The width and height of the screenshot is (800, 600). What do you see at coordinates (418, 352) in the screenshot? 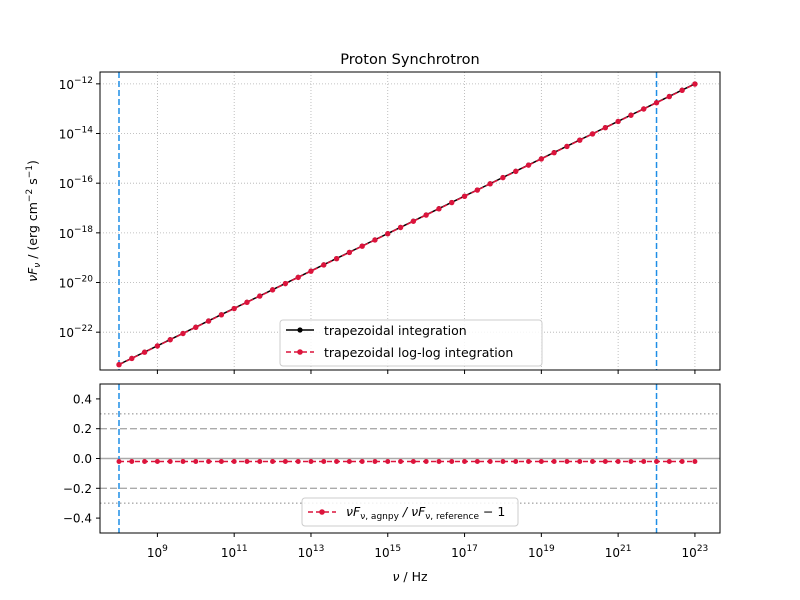
I see `legend-label-loglog: trapezoidal log-log integration` at bounding box center [418, 352].